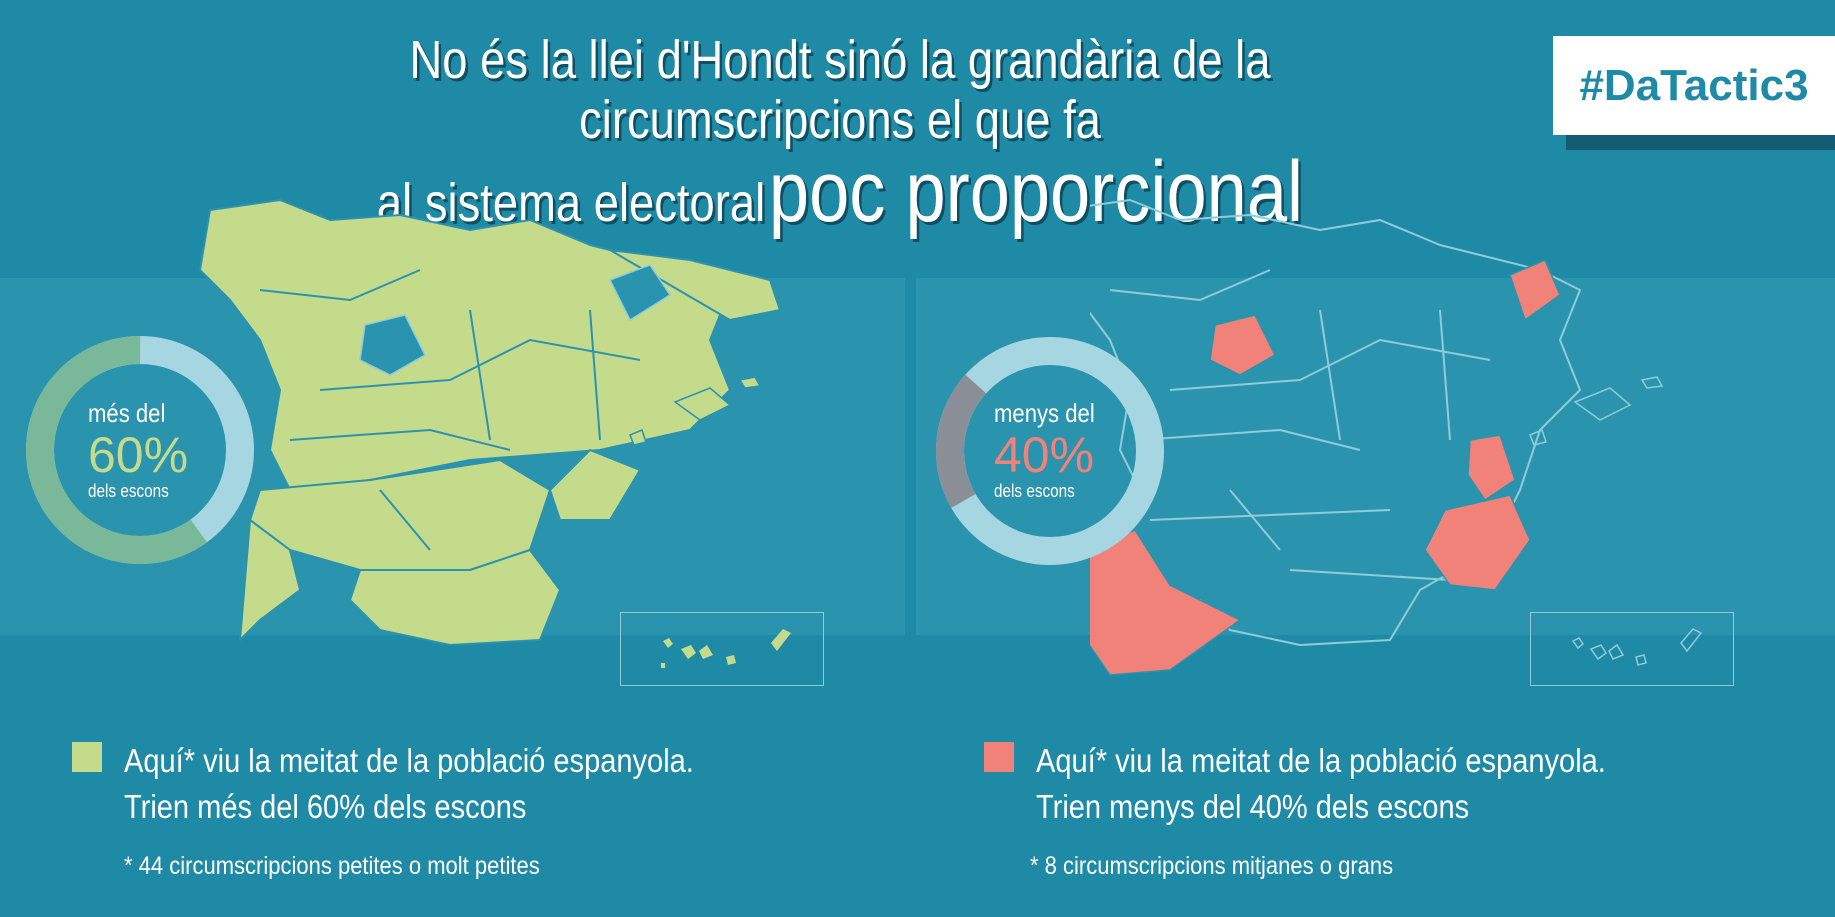 The width and height of the screenshot is (1835, 917). What do you see at coordinates (138, 455) in the screenshot?
I see `donut-value: 60%` at bounding box center [138, 455].